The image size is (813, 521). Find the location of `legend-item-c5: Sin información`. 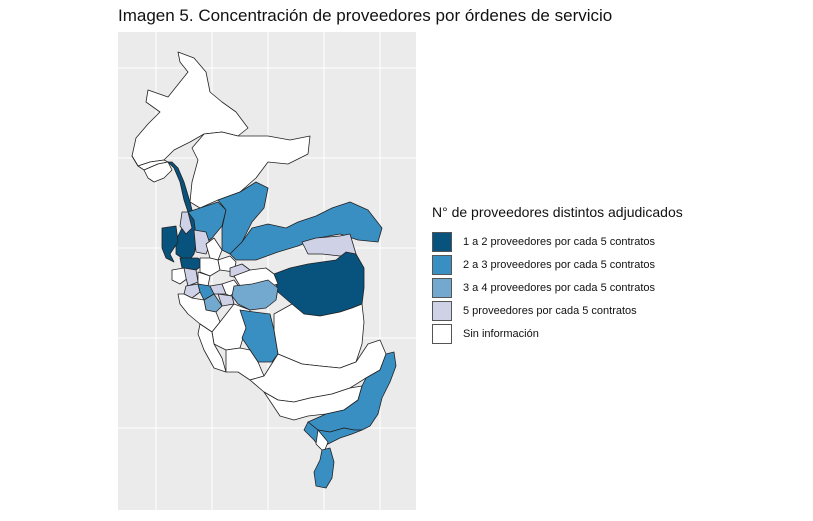

legend-item-c5: Sin información is located at coordinates (557, 333).